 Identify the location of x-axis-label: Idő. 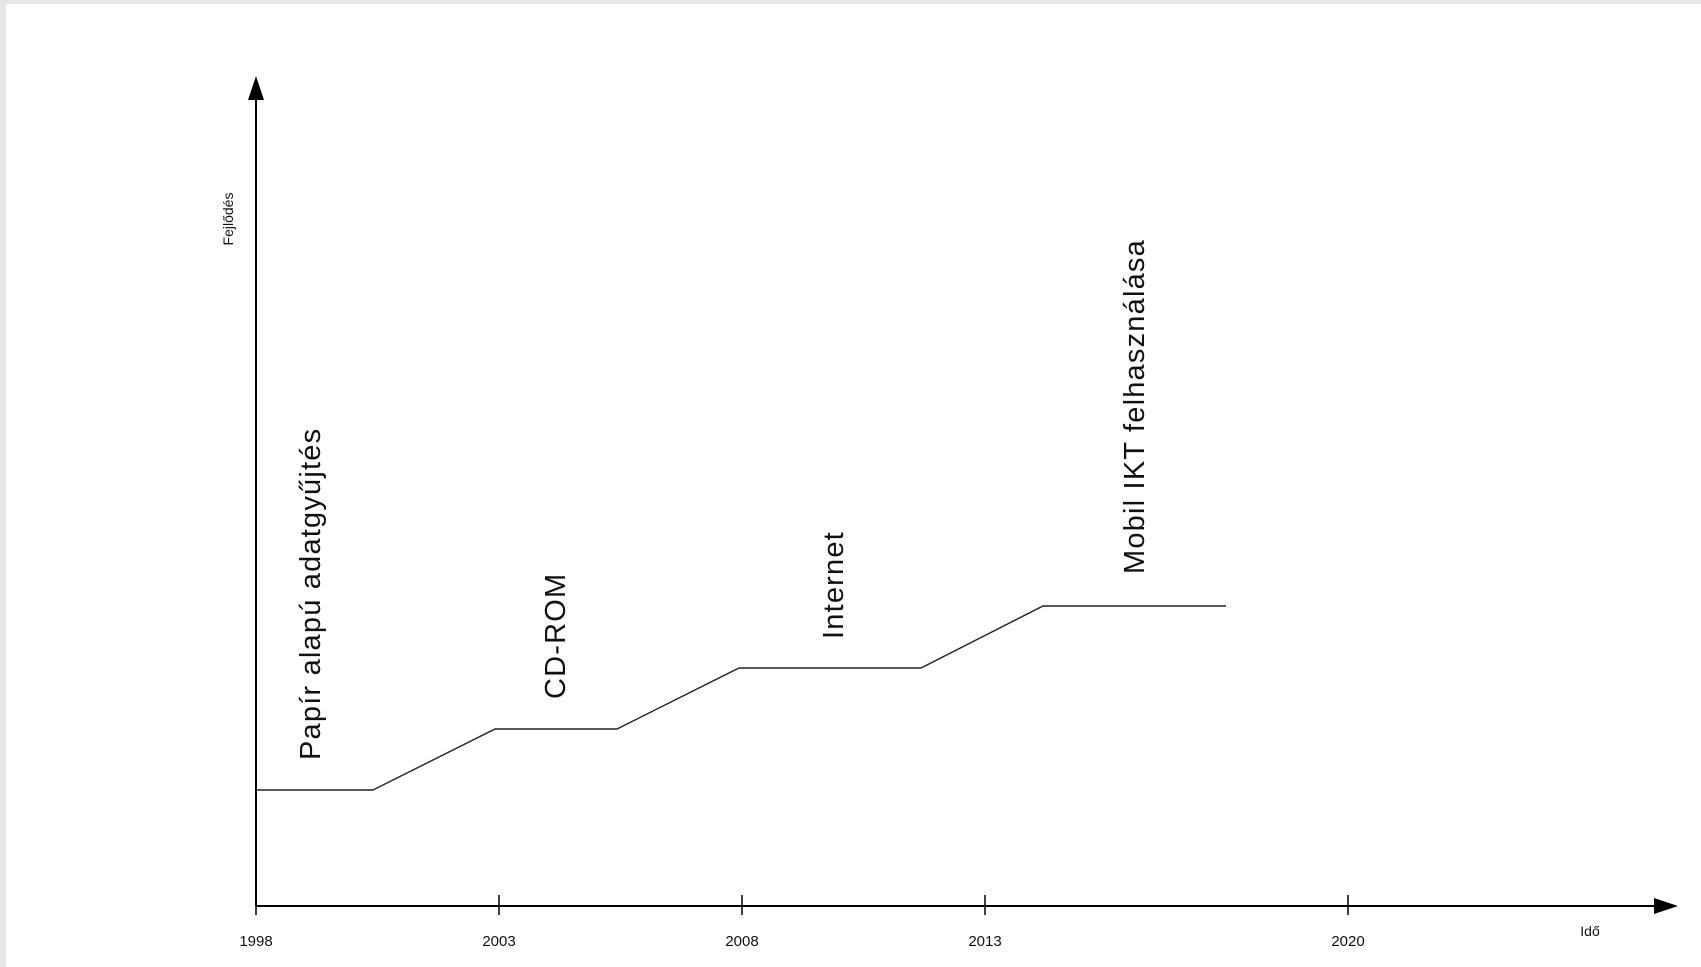
(1590, 931).